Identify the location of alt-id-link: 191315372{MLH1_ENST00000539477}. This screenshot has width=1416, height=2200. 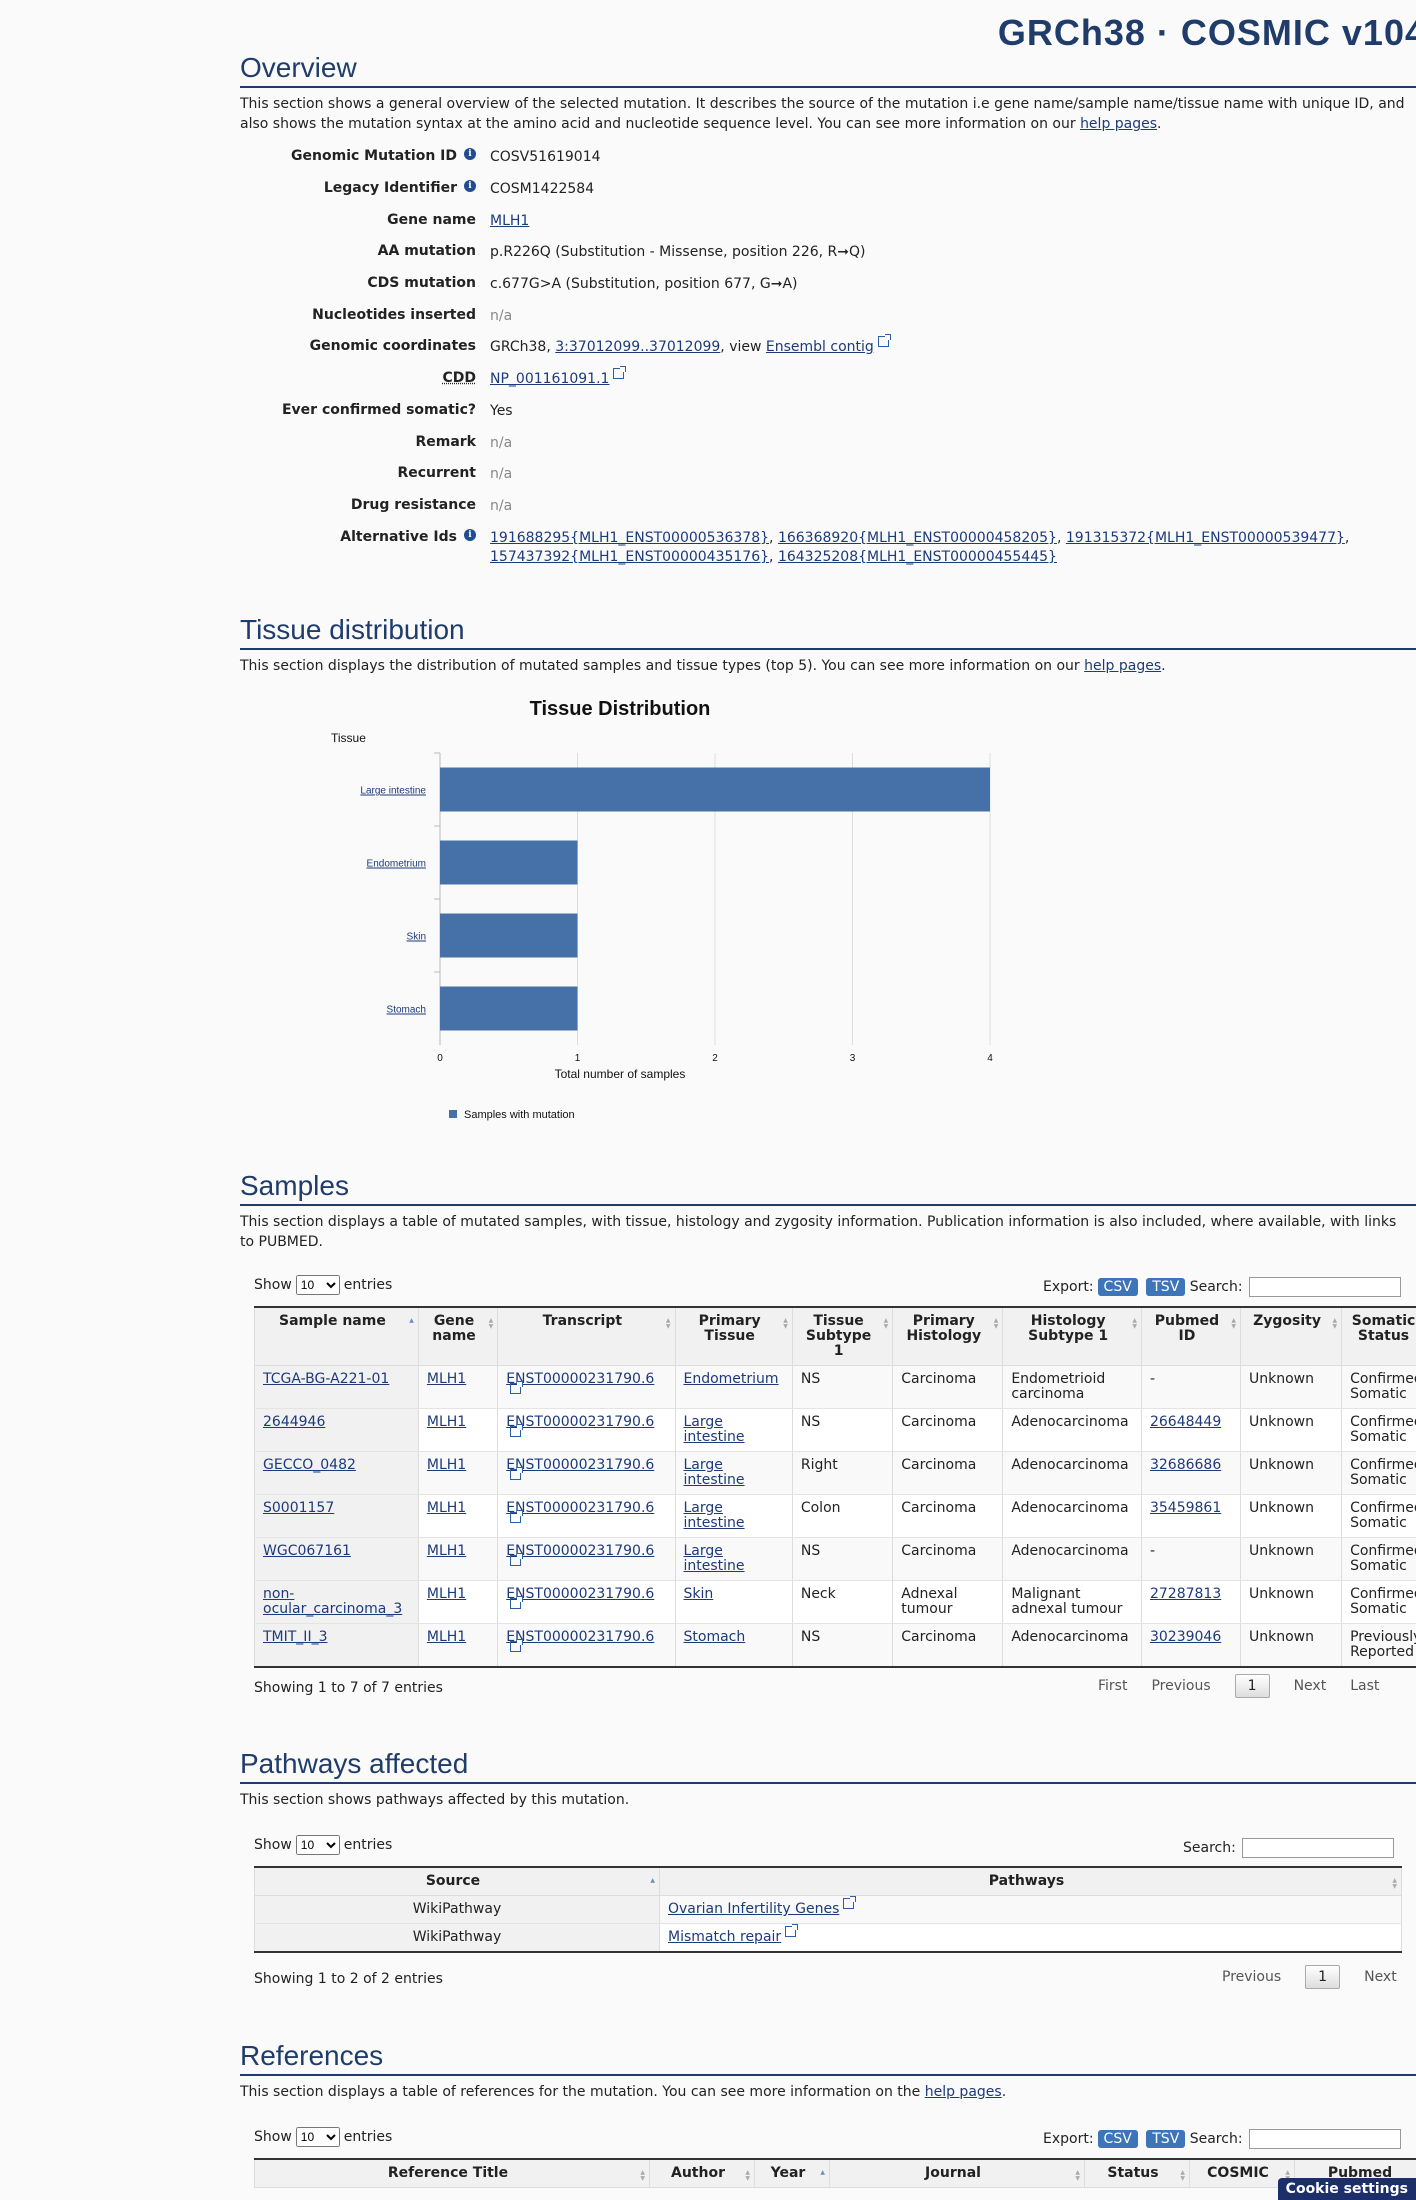
(1205, 538).